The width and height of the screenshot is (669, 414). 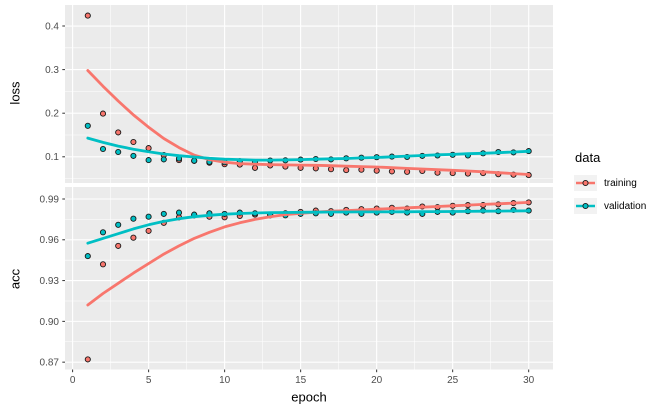 What do you see at coordinates (50, 322) in the screenshot?
I see `y-tick-label: 0.90` at bounding box center [50, 322].